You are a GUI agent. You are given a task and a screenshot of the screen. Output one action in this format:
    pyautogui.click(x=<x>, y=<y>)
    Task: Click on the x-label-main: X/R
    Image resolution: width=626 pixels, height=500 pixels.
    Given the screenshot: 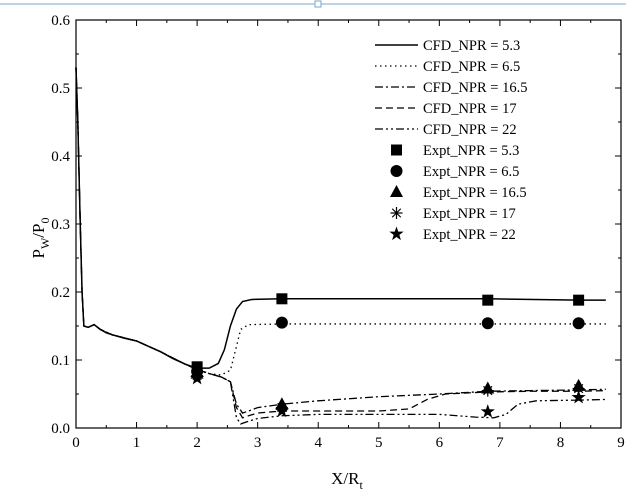 What is the action you would take?
    pyautogui.click(x=345, y=478)
    